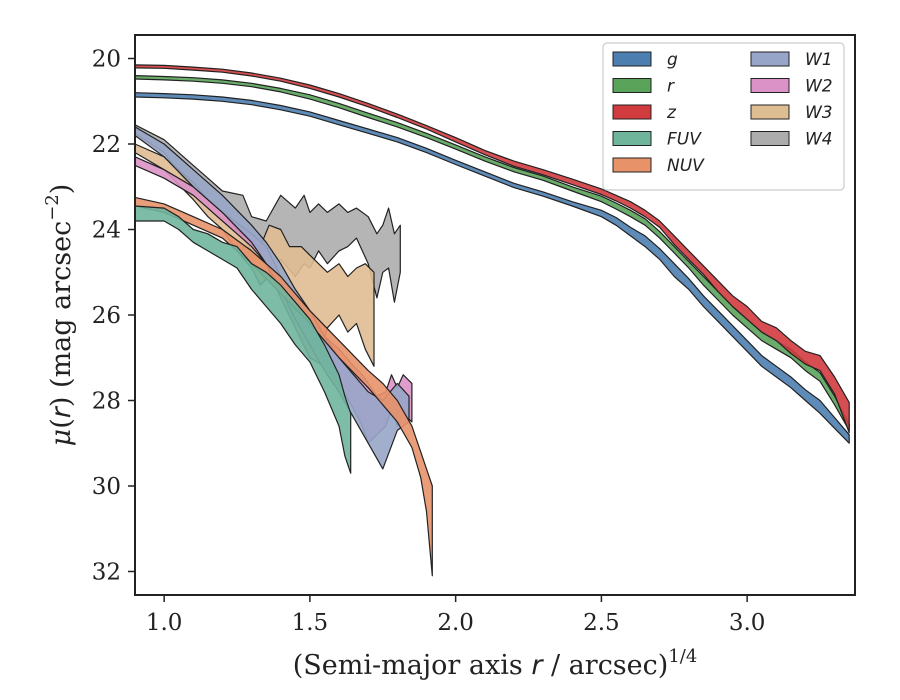 The width and height of the screenshot is (900, 700). What do you see at coordinates (605, 665) in the screenshot?
I see `x-axis-label-post: / arcsec)` at bounding box center [605, 665].